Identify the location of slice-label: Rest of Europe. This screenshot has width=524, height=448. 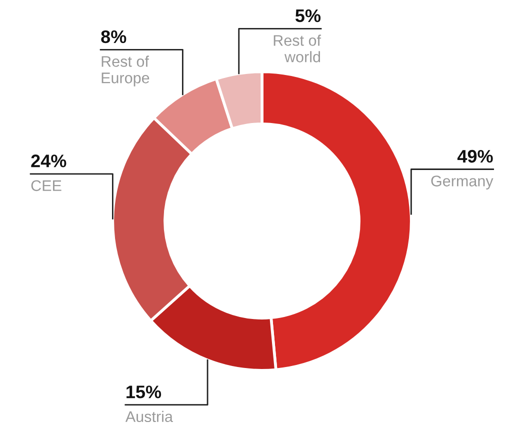
(126, 71).